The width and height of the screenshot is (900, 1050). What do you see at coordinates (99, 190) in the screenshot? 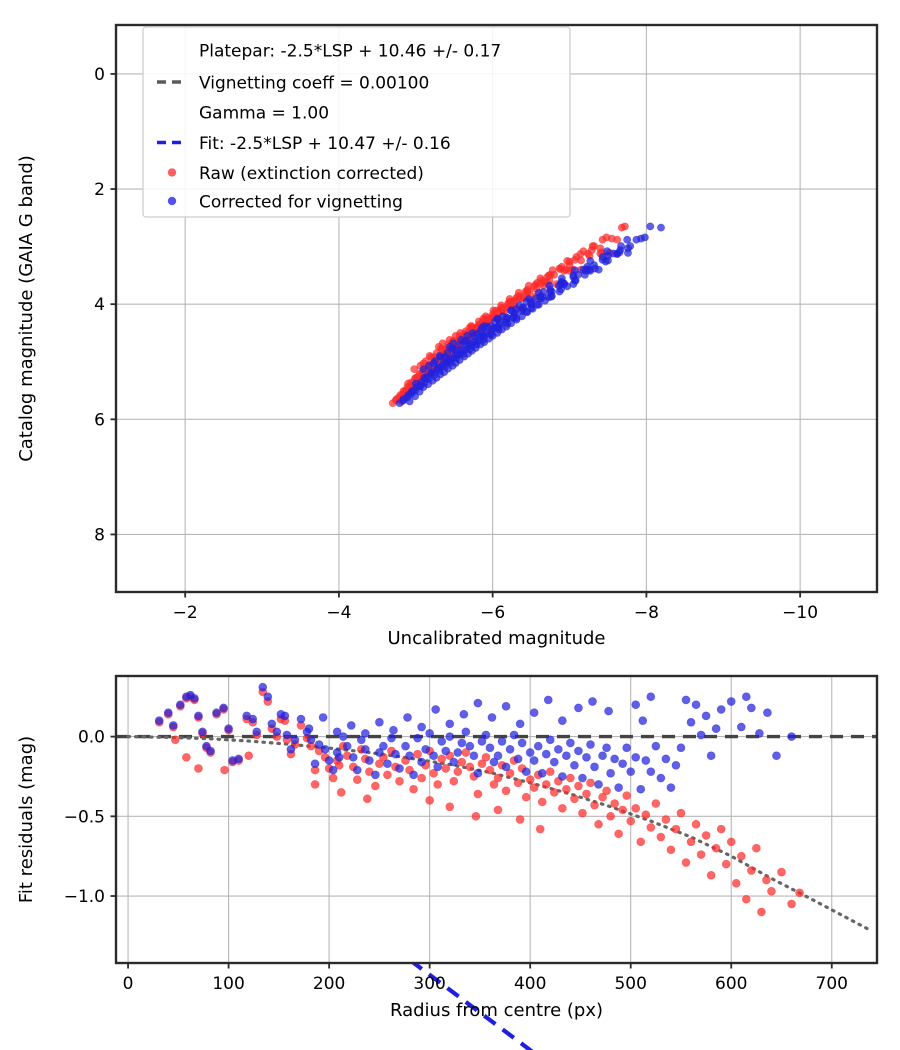
I see `y-tick-label: 2` at bounding box center [99, 190].